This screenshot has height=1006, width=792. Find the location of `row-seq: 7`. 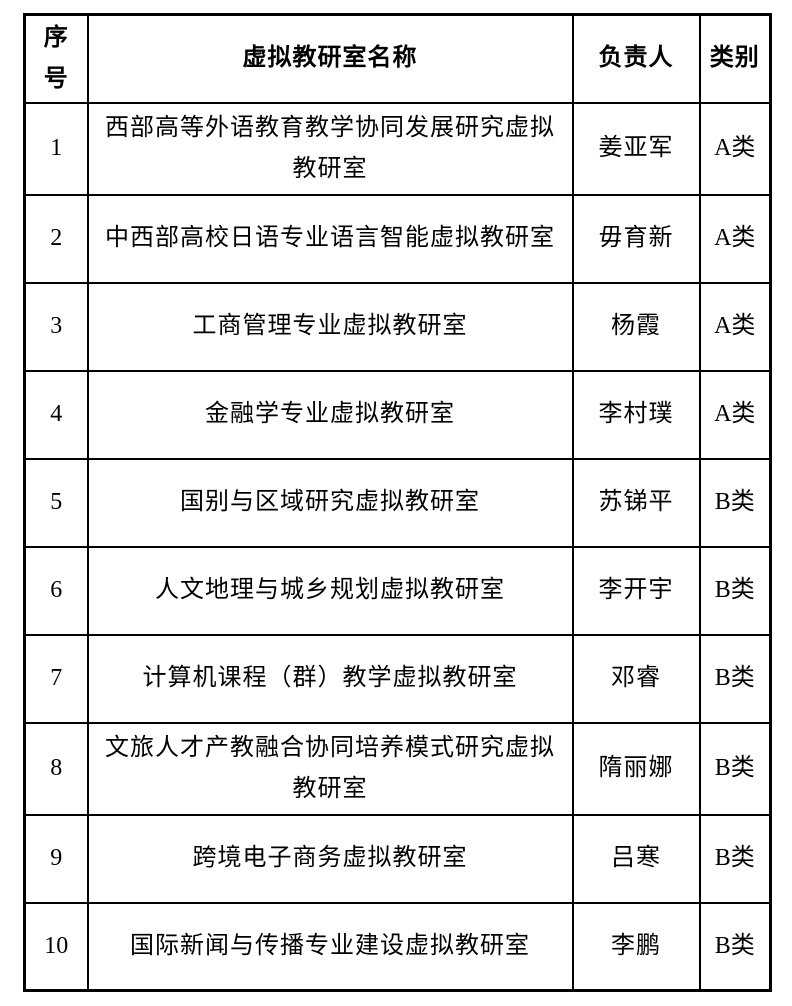

row-seq: 7 is located at coordinates (56, 678).